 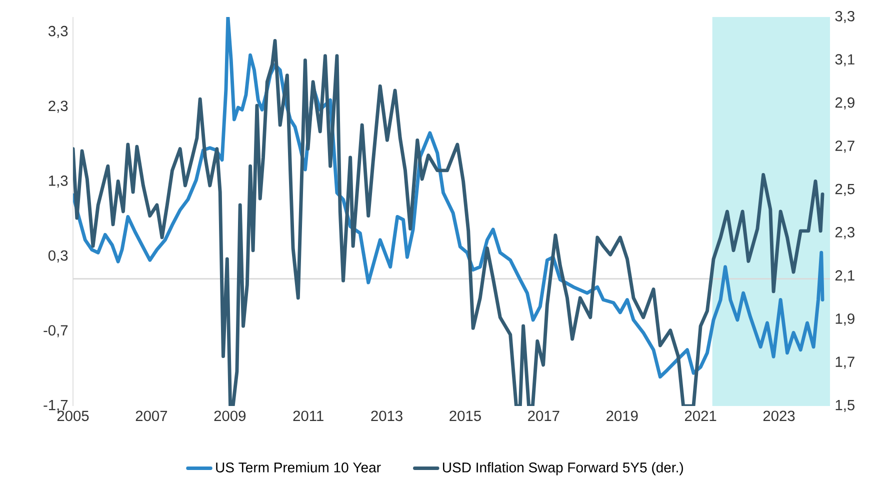 I want to click on y-tick-label: -1,7, so click(x=56, y=406).